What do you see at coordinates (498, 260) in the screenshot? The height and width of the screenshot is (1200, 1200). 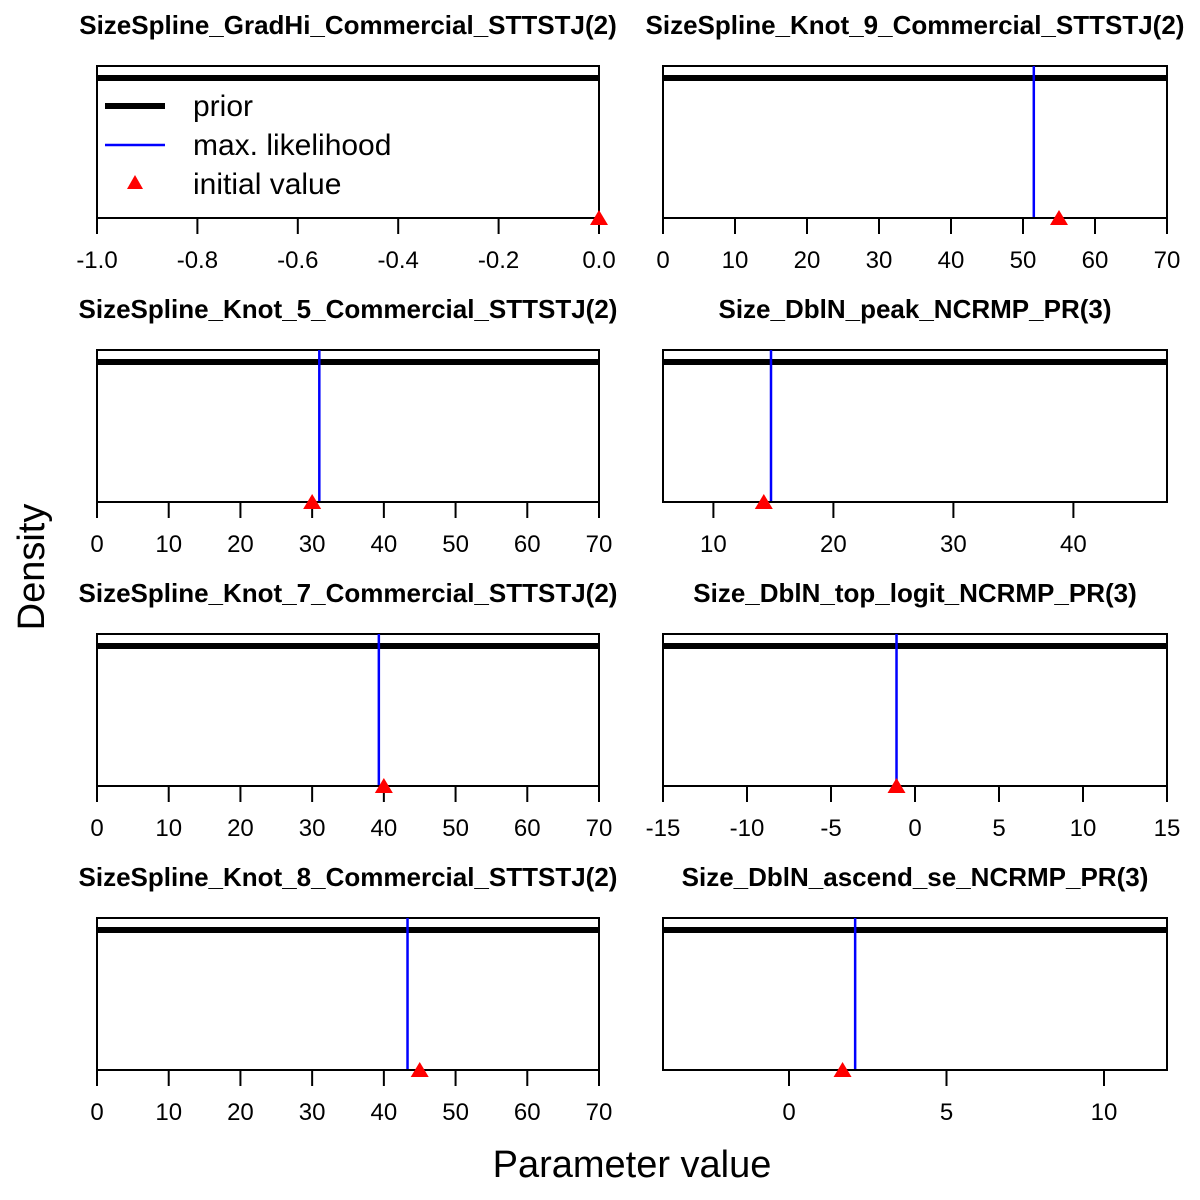 I see `x-tick-label: -0.2` at bounding box center [498, 260].